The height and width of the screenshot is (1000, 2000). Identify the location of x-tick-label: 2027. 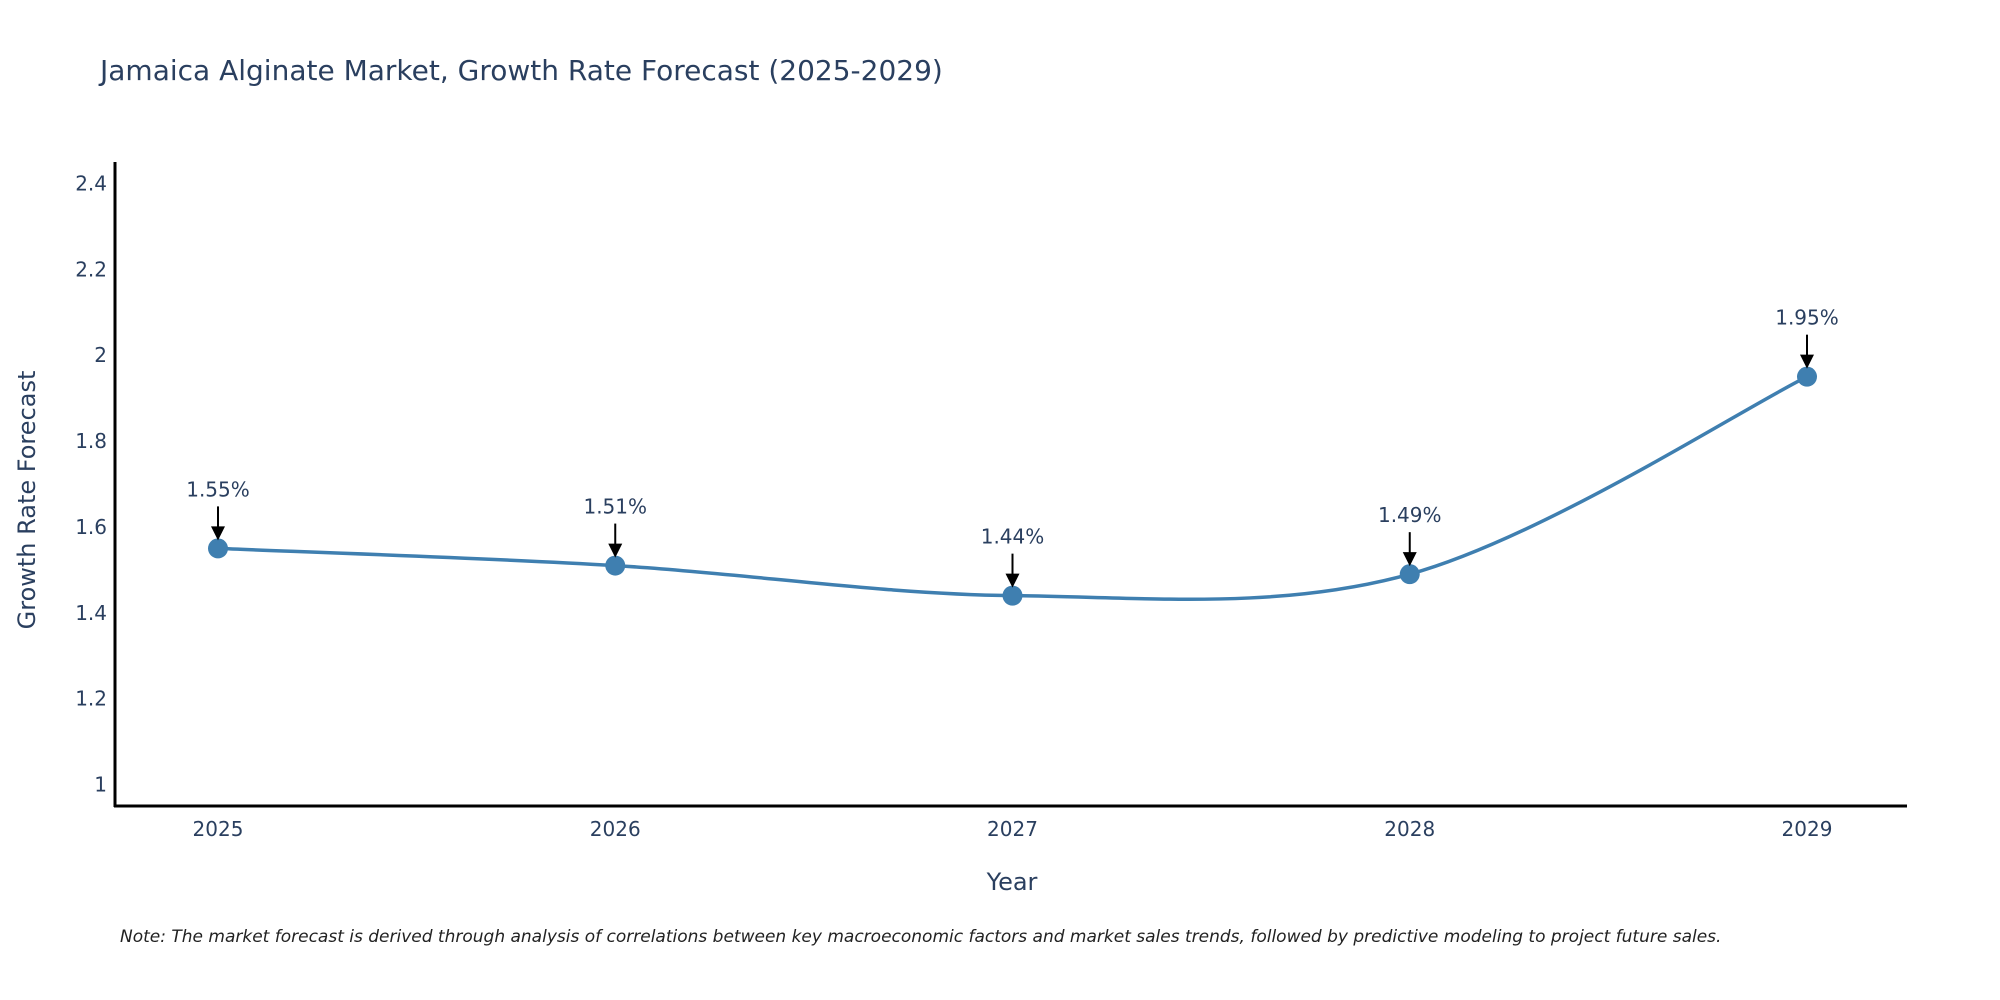
(1012, 829).